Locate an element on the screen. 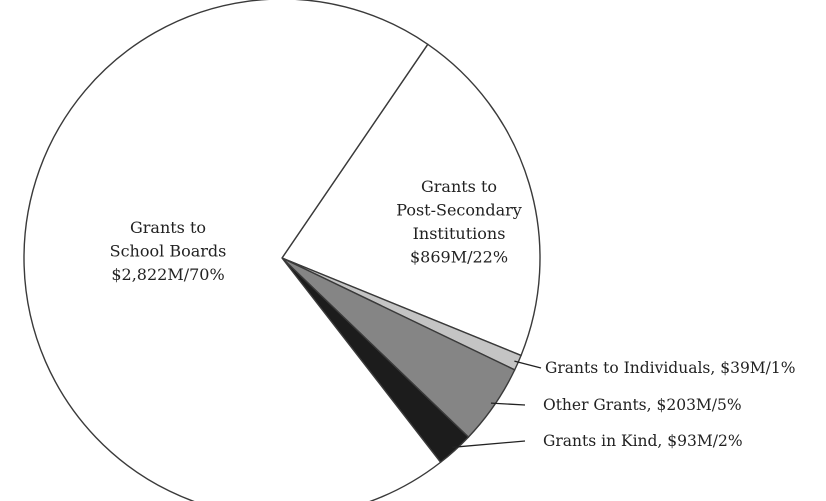 This screenshot has height=501, width=826. slice-label-line: $869M/22% is located at coordinates (459, 257).